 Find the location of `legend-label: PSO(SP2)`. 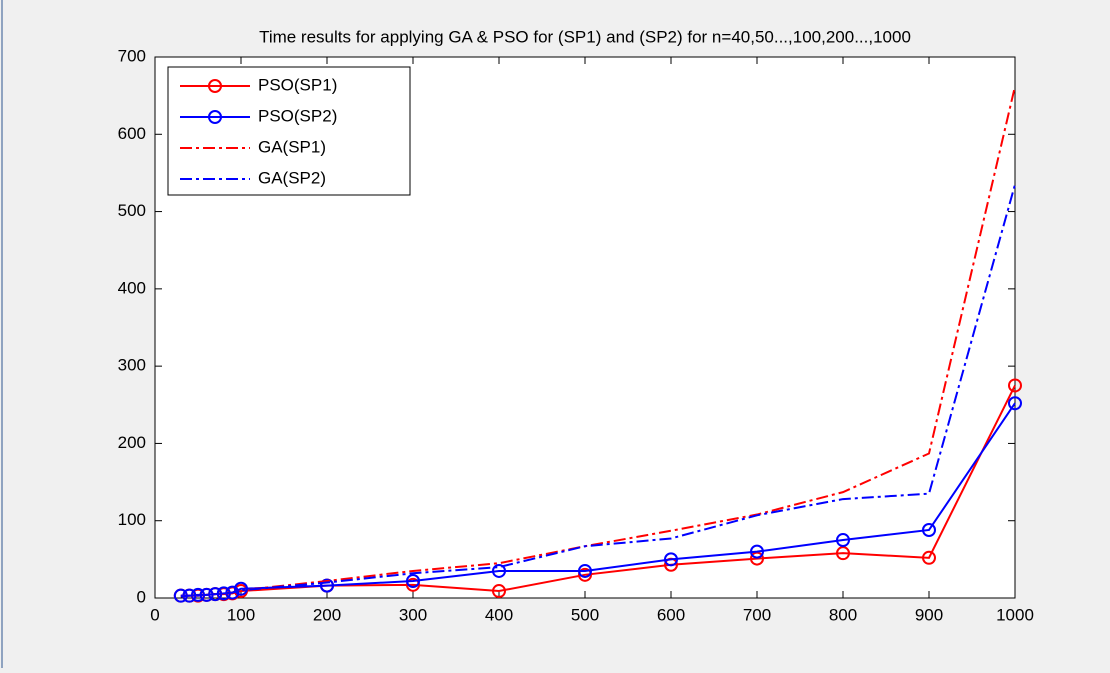

legend-label: PSO(SP2) is located at coordinates (297, 115).